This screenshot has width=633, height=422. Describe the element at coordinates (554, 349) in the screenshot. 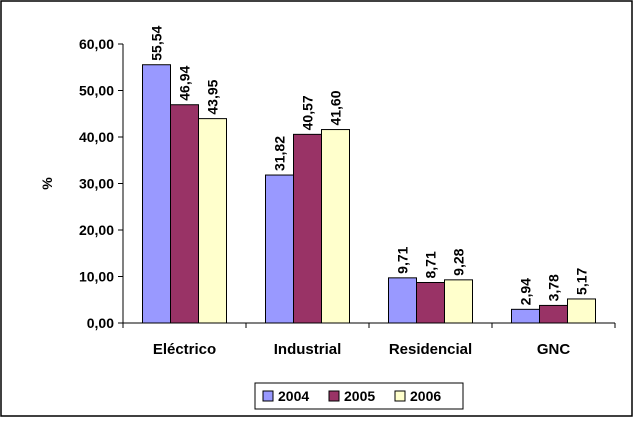

I see `x-tick-label: GNC` at that location.